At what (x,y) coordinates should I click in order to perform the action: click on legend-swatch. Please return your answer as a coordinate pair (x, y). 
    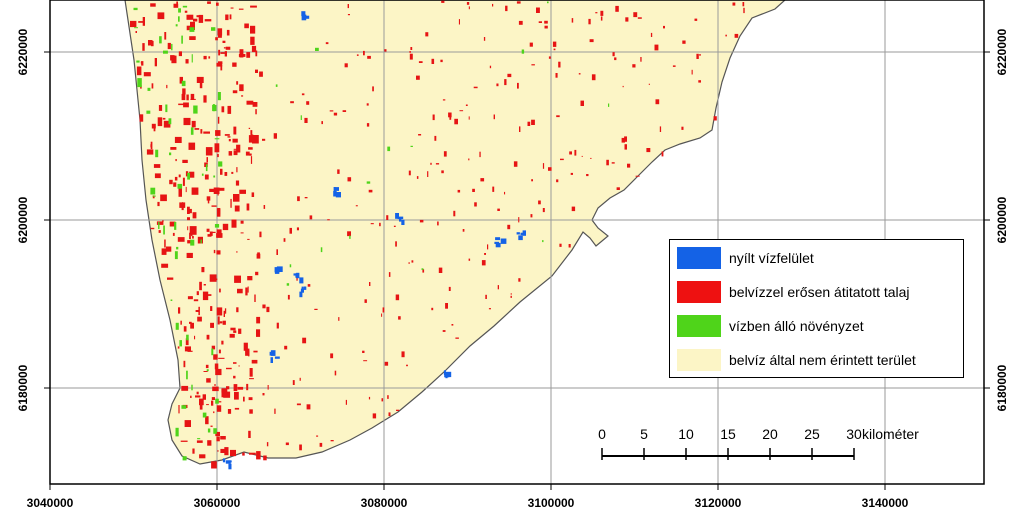
    Looking at the image, I should click on (699, 360).